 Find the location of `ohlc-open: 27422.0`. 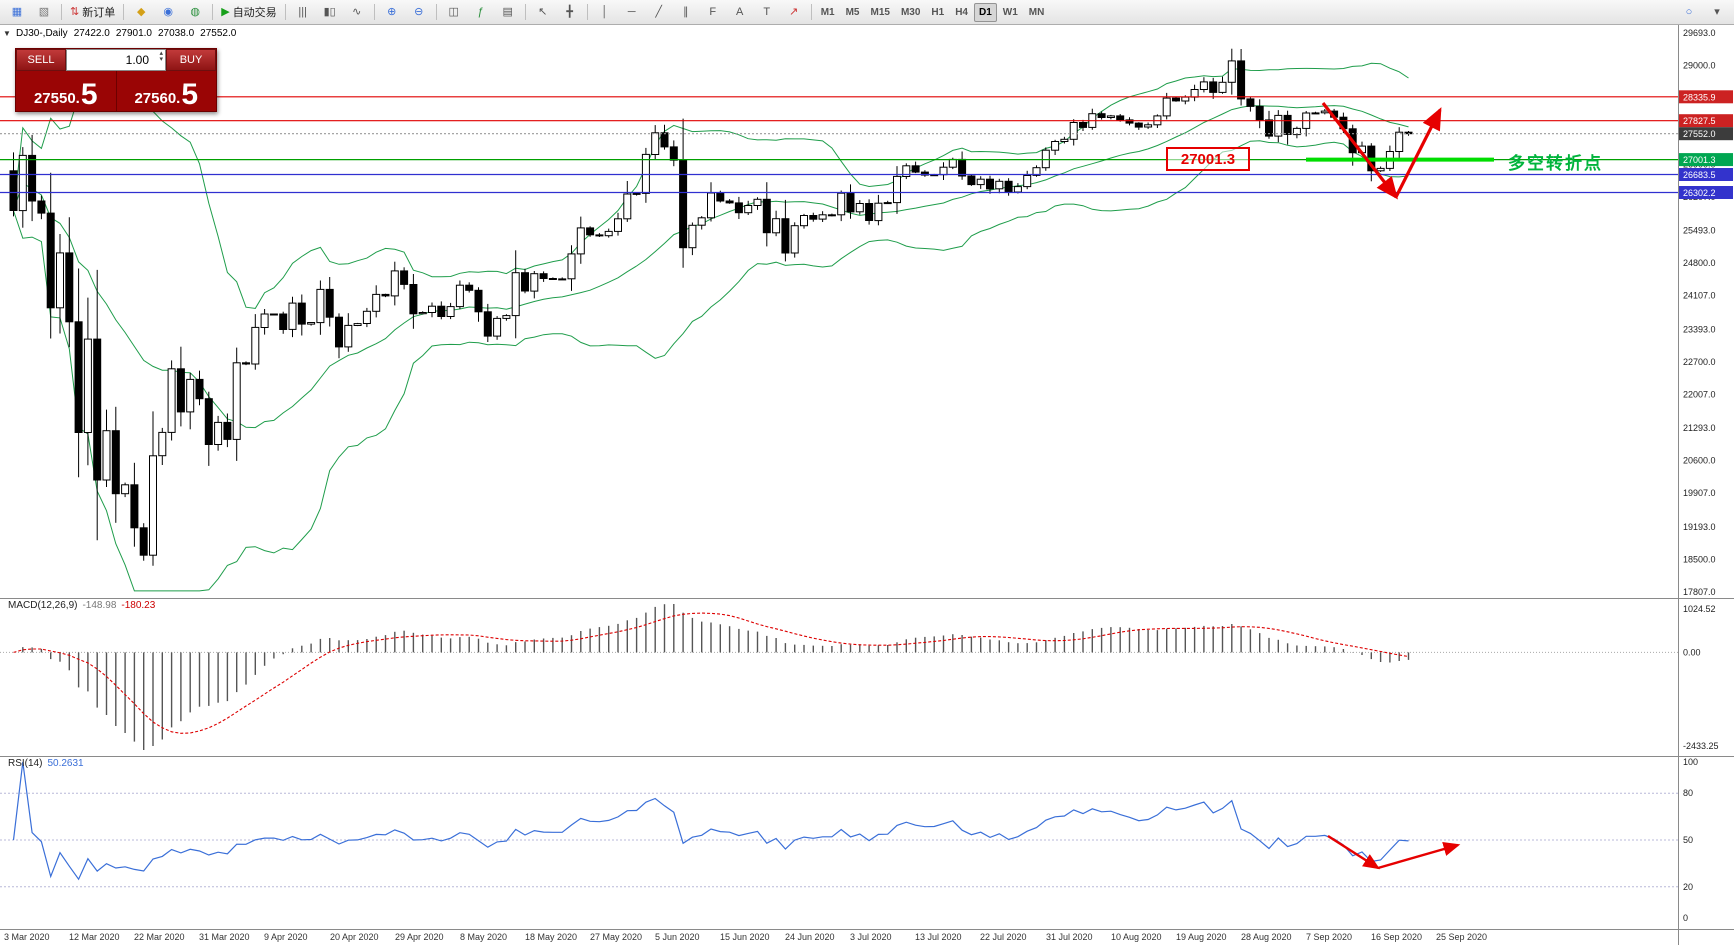

ohlc-open: 27422.0 is located at coordinates (91, 33).